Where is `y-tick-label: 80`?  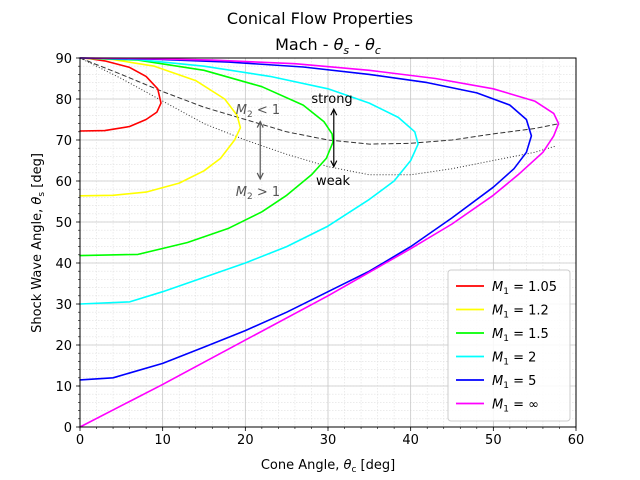 y-tick-label: 80 is located at coordinates (63, 100).